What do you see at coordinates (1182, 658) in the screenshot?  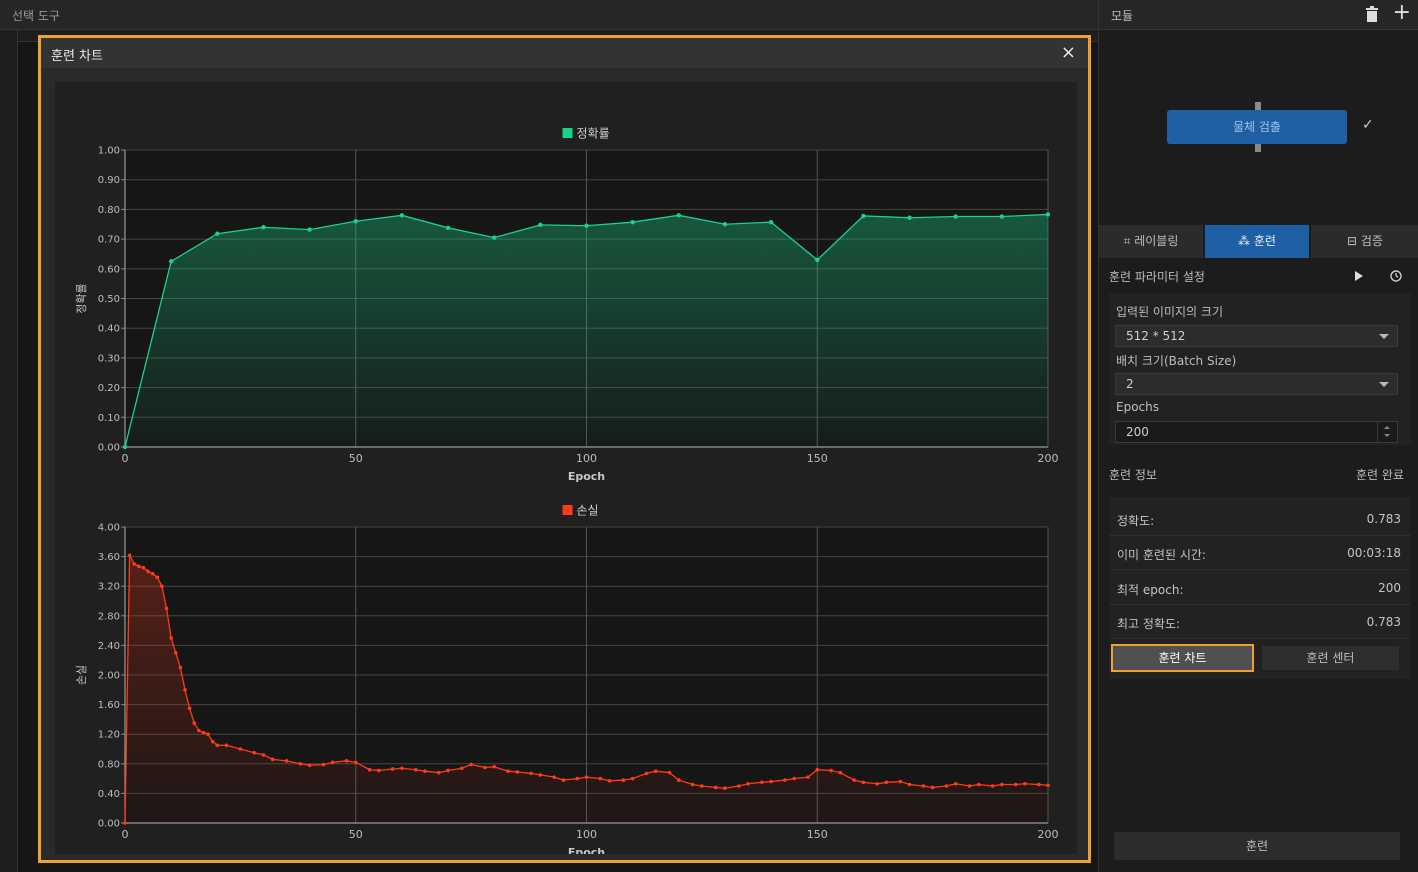 I see `training-chart-button: 훈련 차트` at bounding box center [1182, 658].